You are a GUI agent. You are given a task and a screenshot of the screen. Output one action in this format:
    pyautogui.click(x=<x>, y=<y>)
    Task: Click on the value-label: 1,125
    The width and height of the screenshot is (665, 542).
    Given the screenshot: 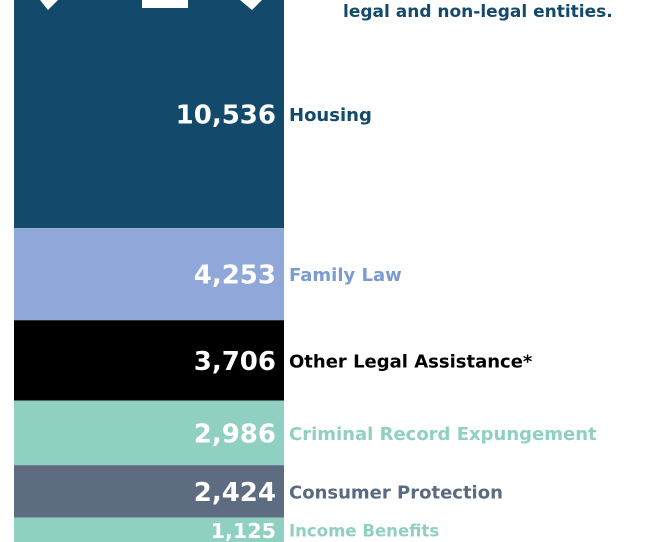 What is the action you would take?
    pyautogui.click(x=243, y=530)
    